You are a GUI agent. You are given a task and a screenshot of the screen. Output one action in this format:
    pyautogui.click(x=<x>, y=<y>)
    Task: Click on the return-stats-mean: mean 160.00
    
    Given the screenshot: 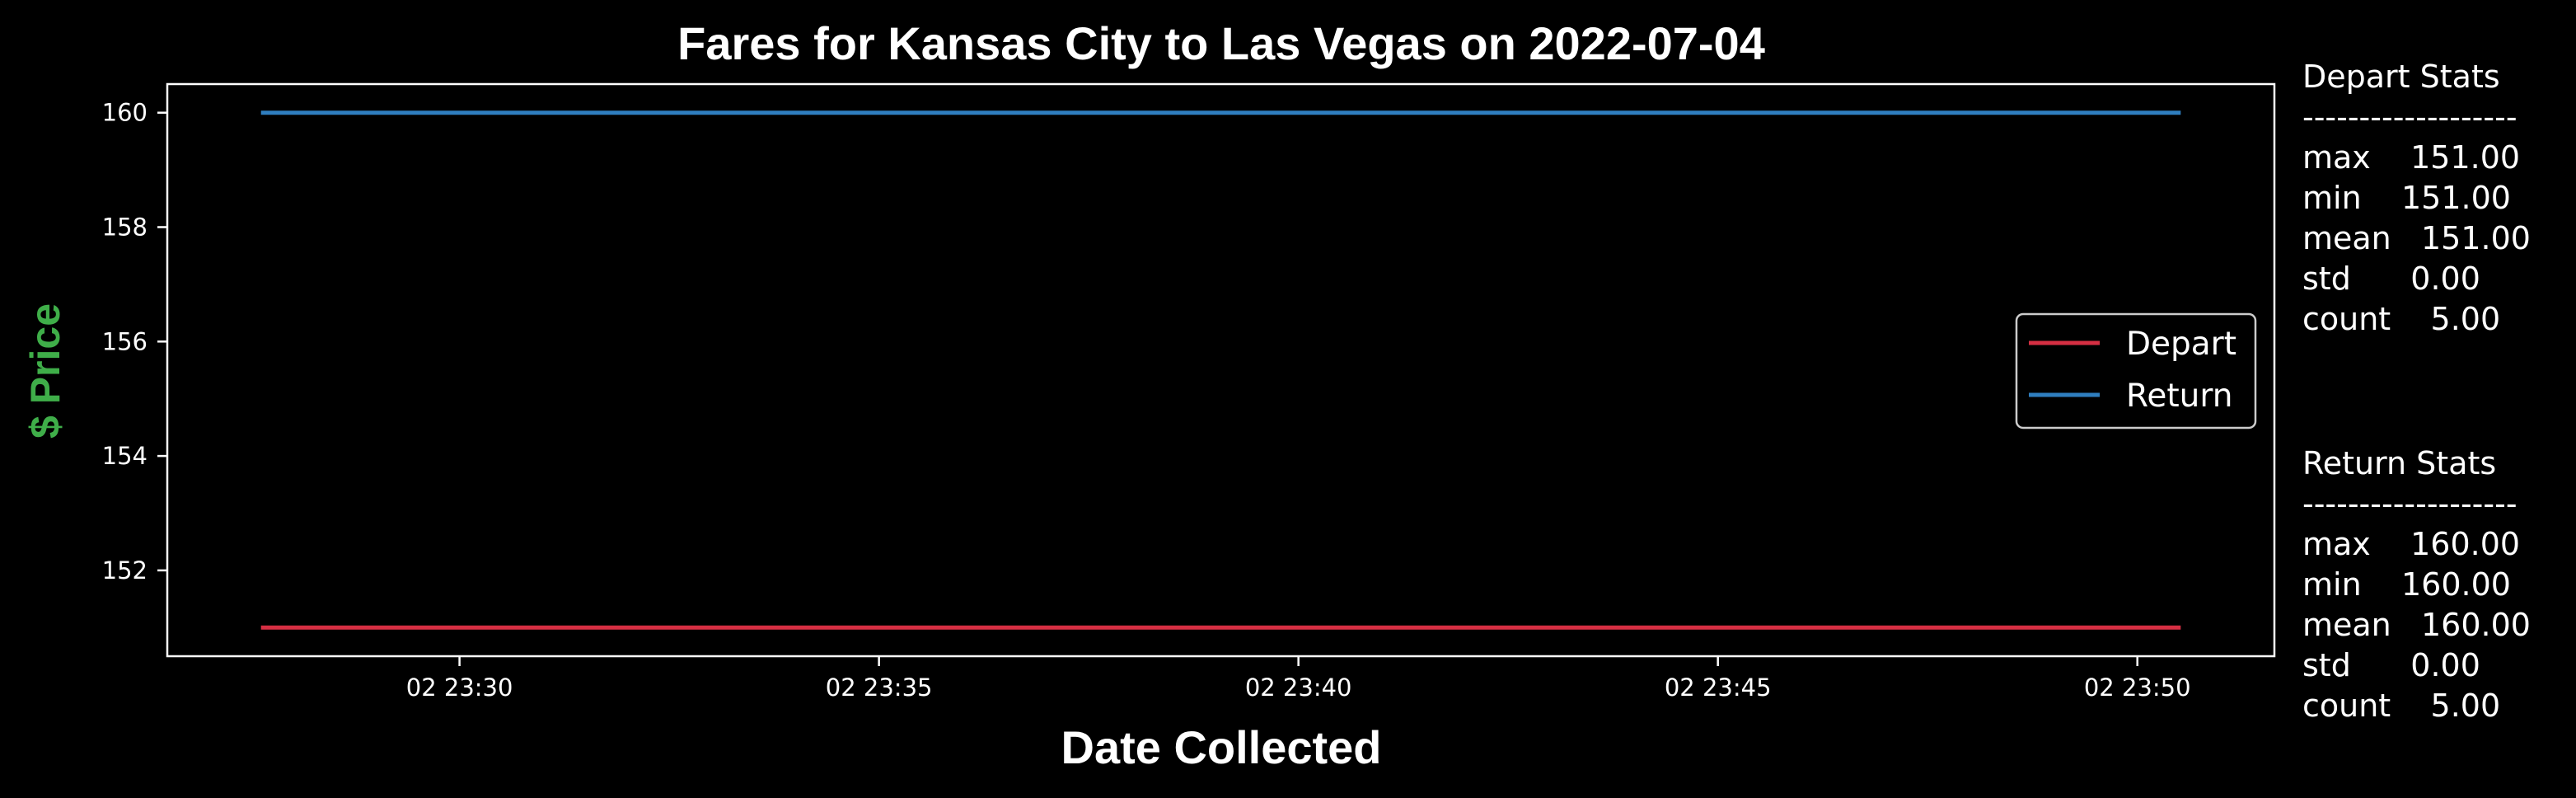 What is the action you would take?
    pyautogui.click(x=2416, y=625)
    